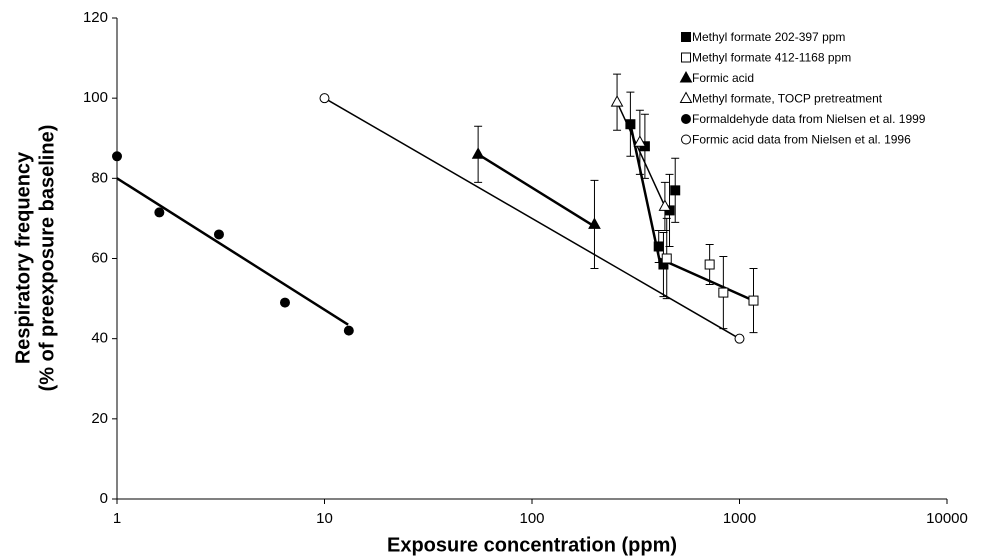 The image size is (985, 560). Describe the element at coordinates (95, 97) in the screenshot. I see `y-tick-label: 100` at that location.